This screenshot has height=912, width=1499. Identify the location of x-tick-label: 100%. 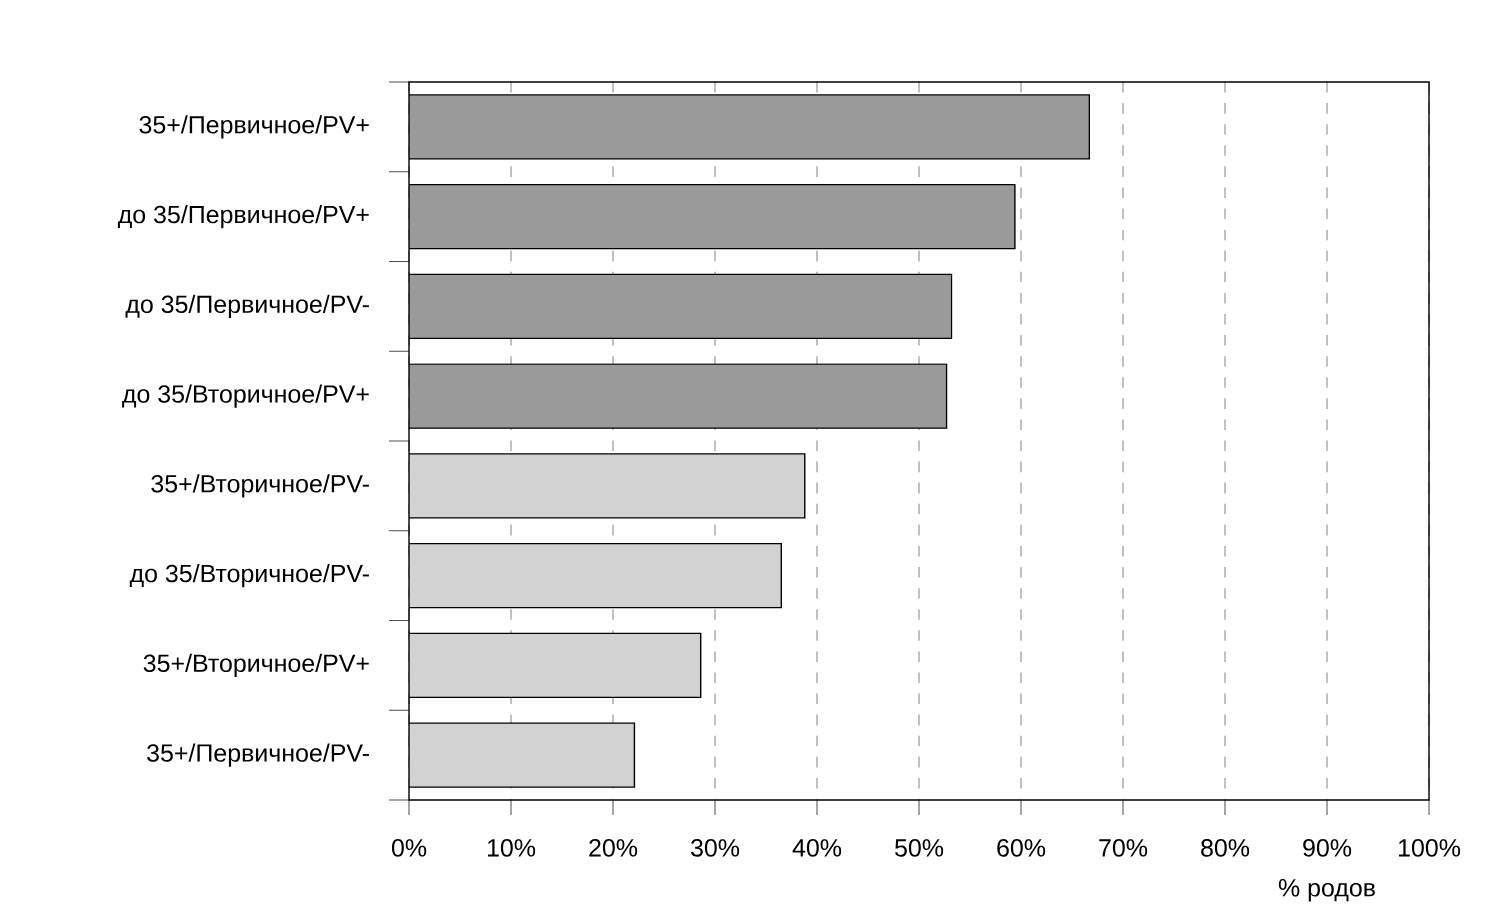
(1430, 848).